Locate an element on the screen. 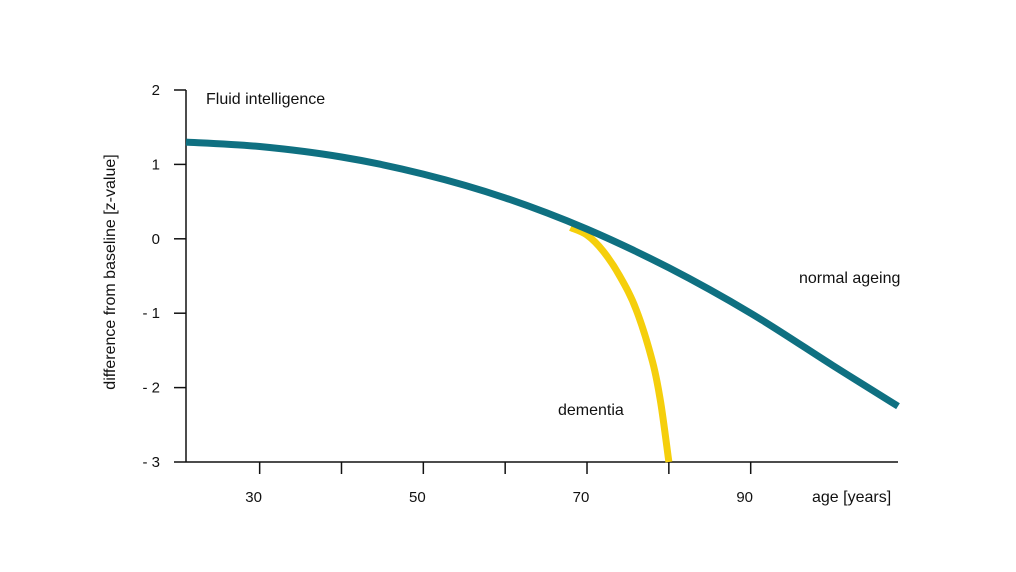 This screenshot has height=572, width=1016. y-tick-label: - 2 is located at coordinates (151, 388).